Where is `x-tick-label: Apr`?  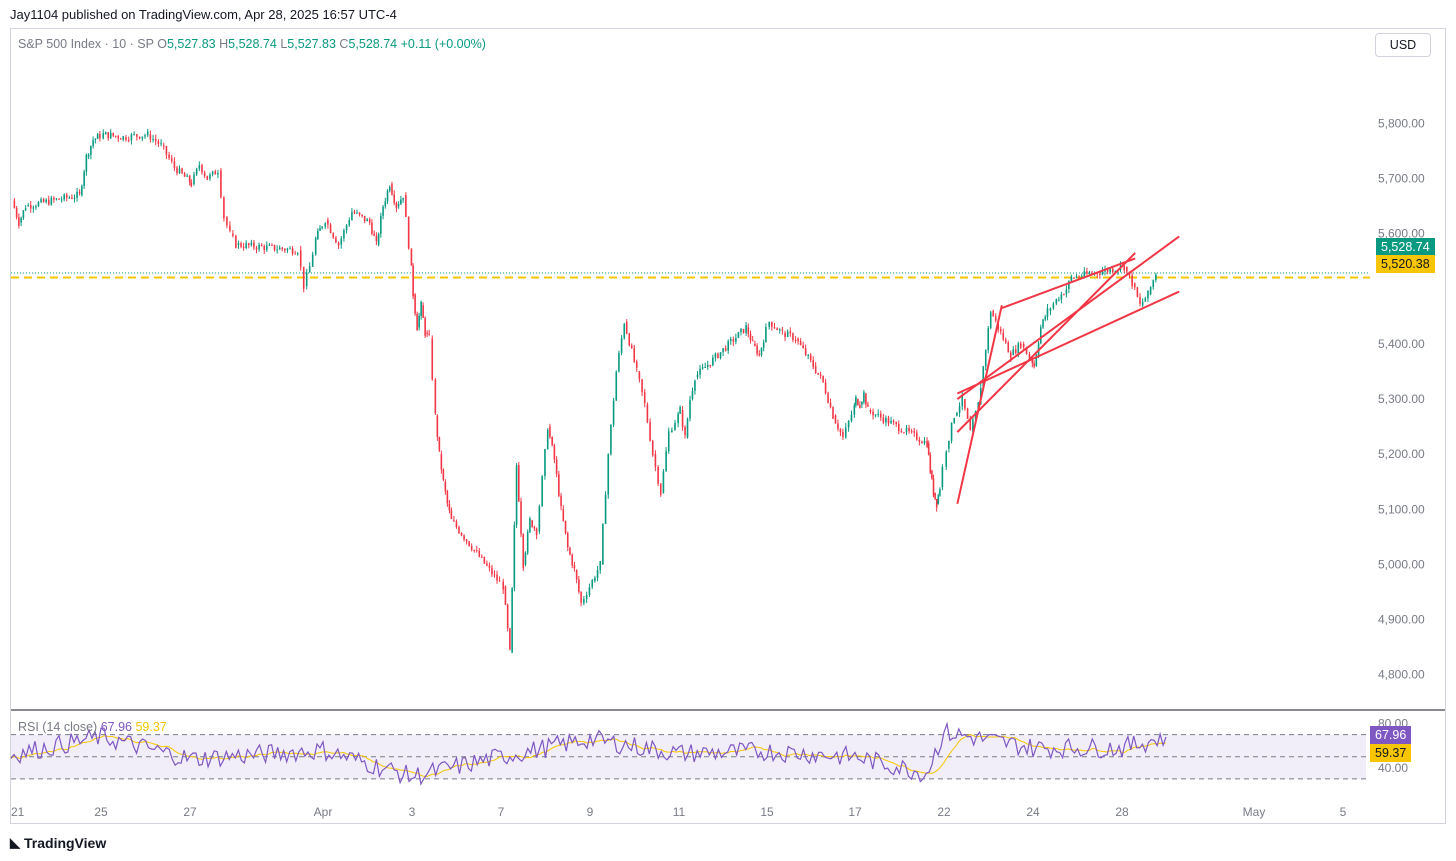 x-tick-label: Apr is located at coordinates (323, 812).